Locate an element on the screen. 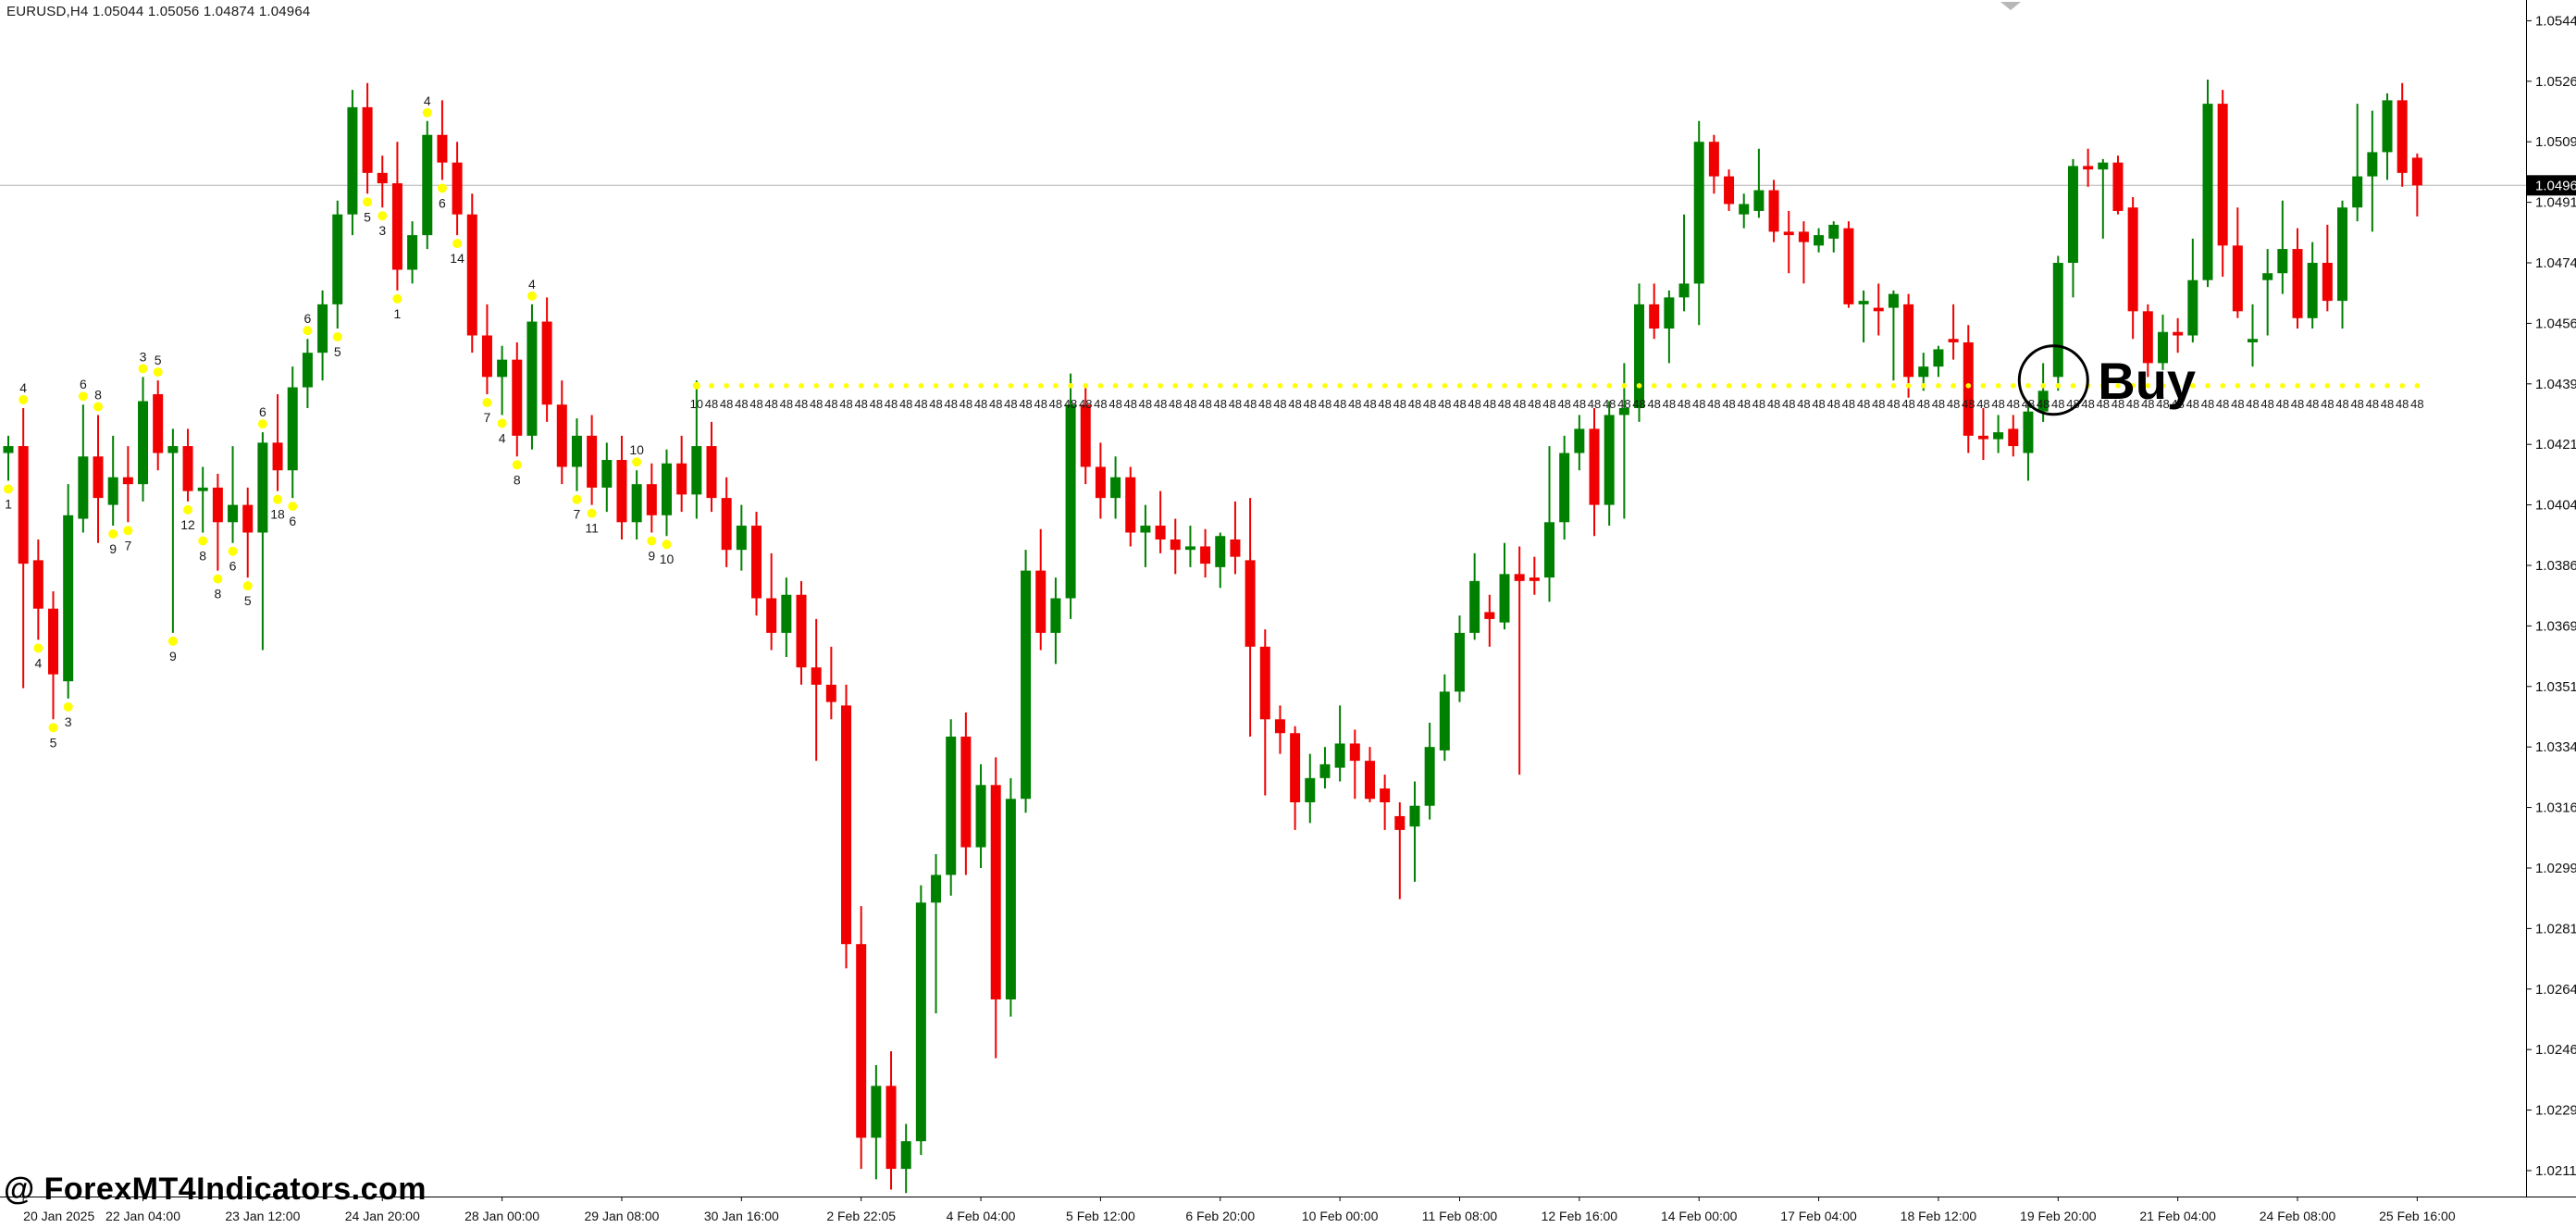  signal-bar-label: 10 is located at coordinates (696, 404).